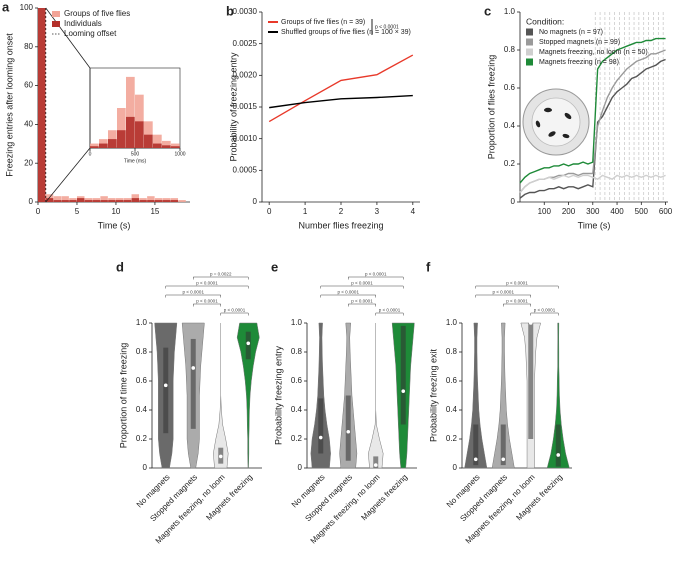 The image size is (683, 572). Describe the element at coordinates (340, 107) in the screenshot. I see `axis-line` at that location.